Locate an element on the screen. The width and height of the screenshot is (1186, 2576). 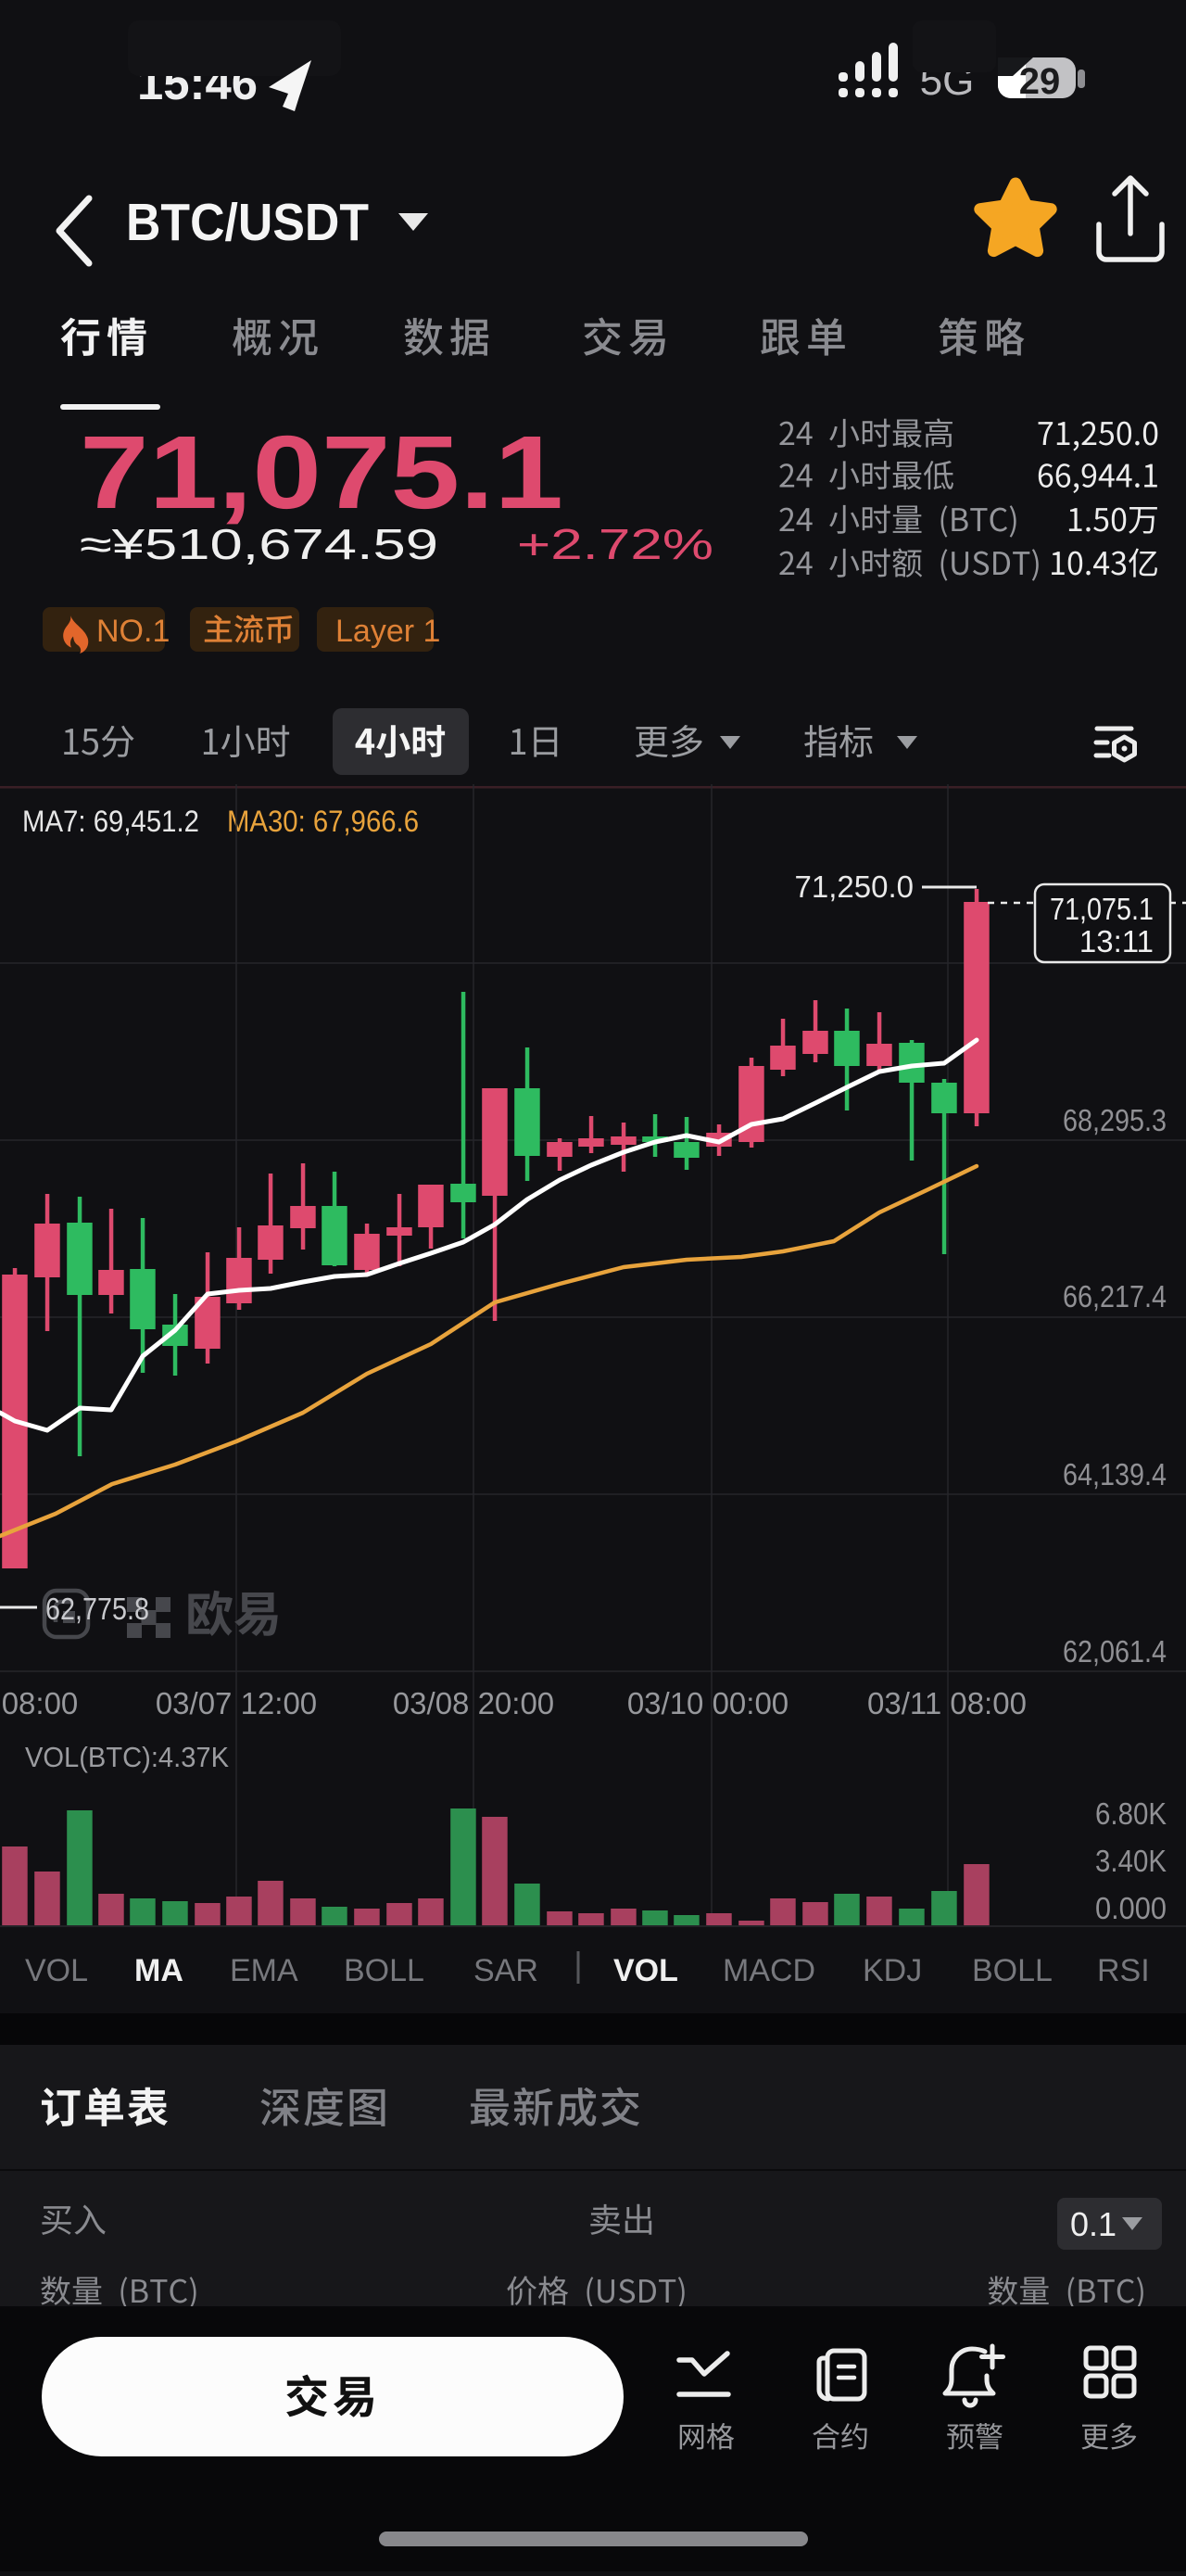
svg-text: 03/11 08:00 is located at coordinates (947, 1703).